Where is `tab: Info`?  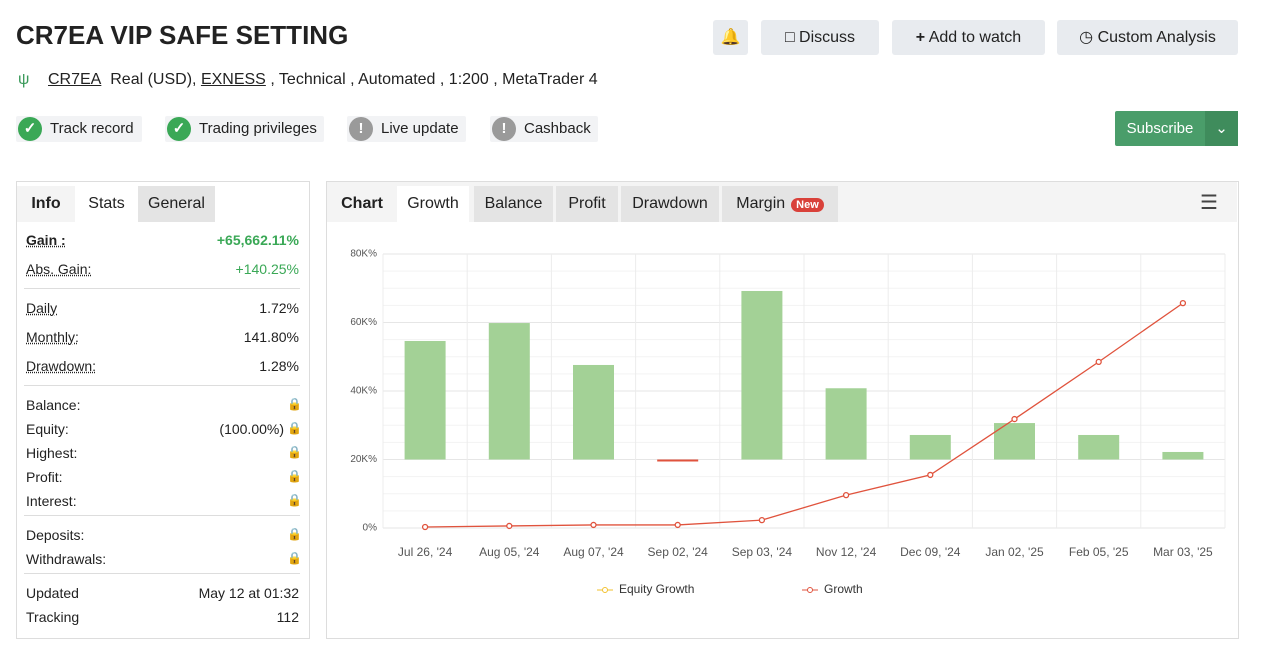 tab: Info is located at coordinates (46, 204).